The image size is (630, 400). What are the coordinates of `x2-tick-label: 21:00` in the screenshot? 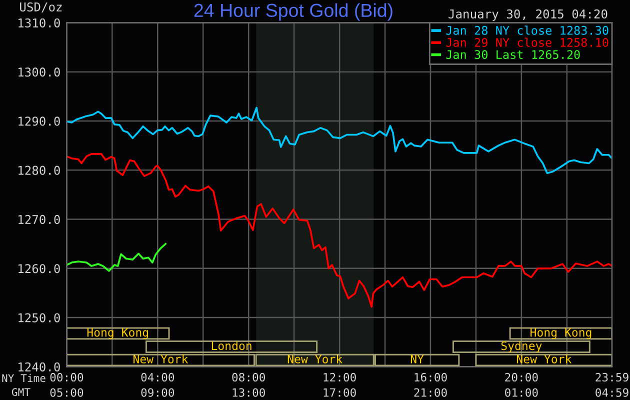 It's located at (430, 392).